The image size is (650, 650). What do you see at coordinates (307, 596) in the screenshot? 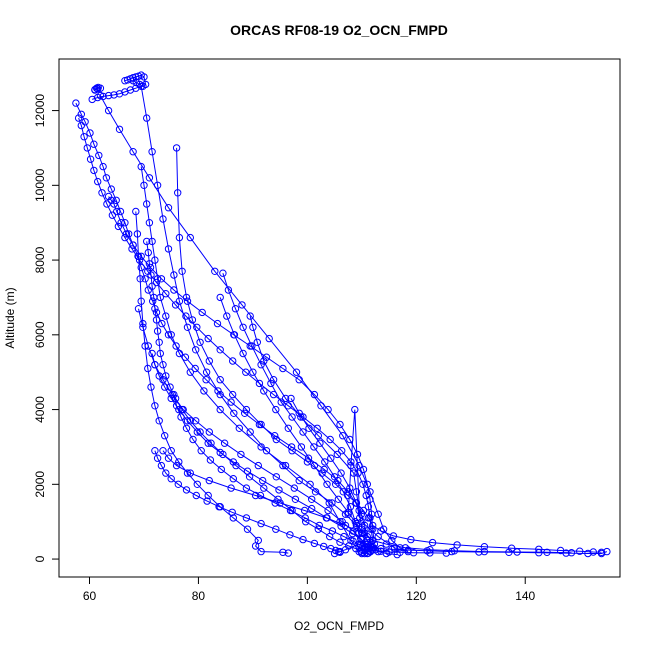
I see `x-tick-label: 100` at bounding box center [307, 596].